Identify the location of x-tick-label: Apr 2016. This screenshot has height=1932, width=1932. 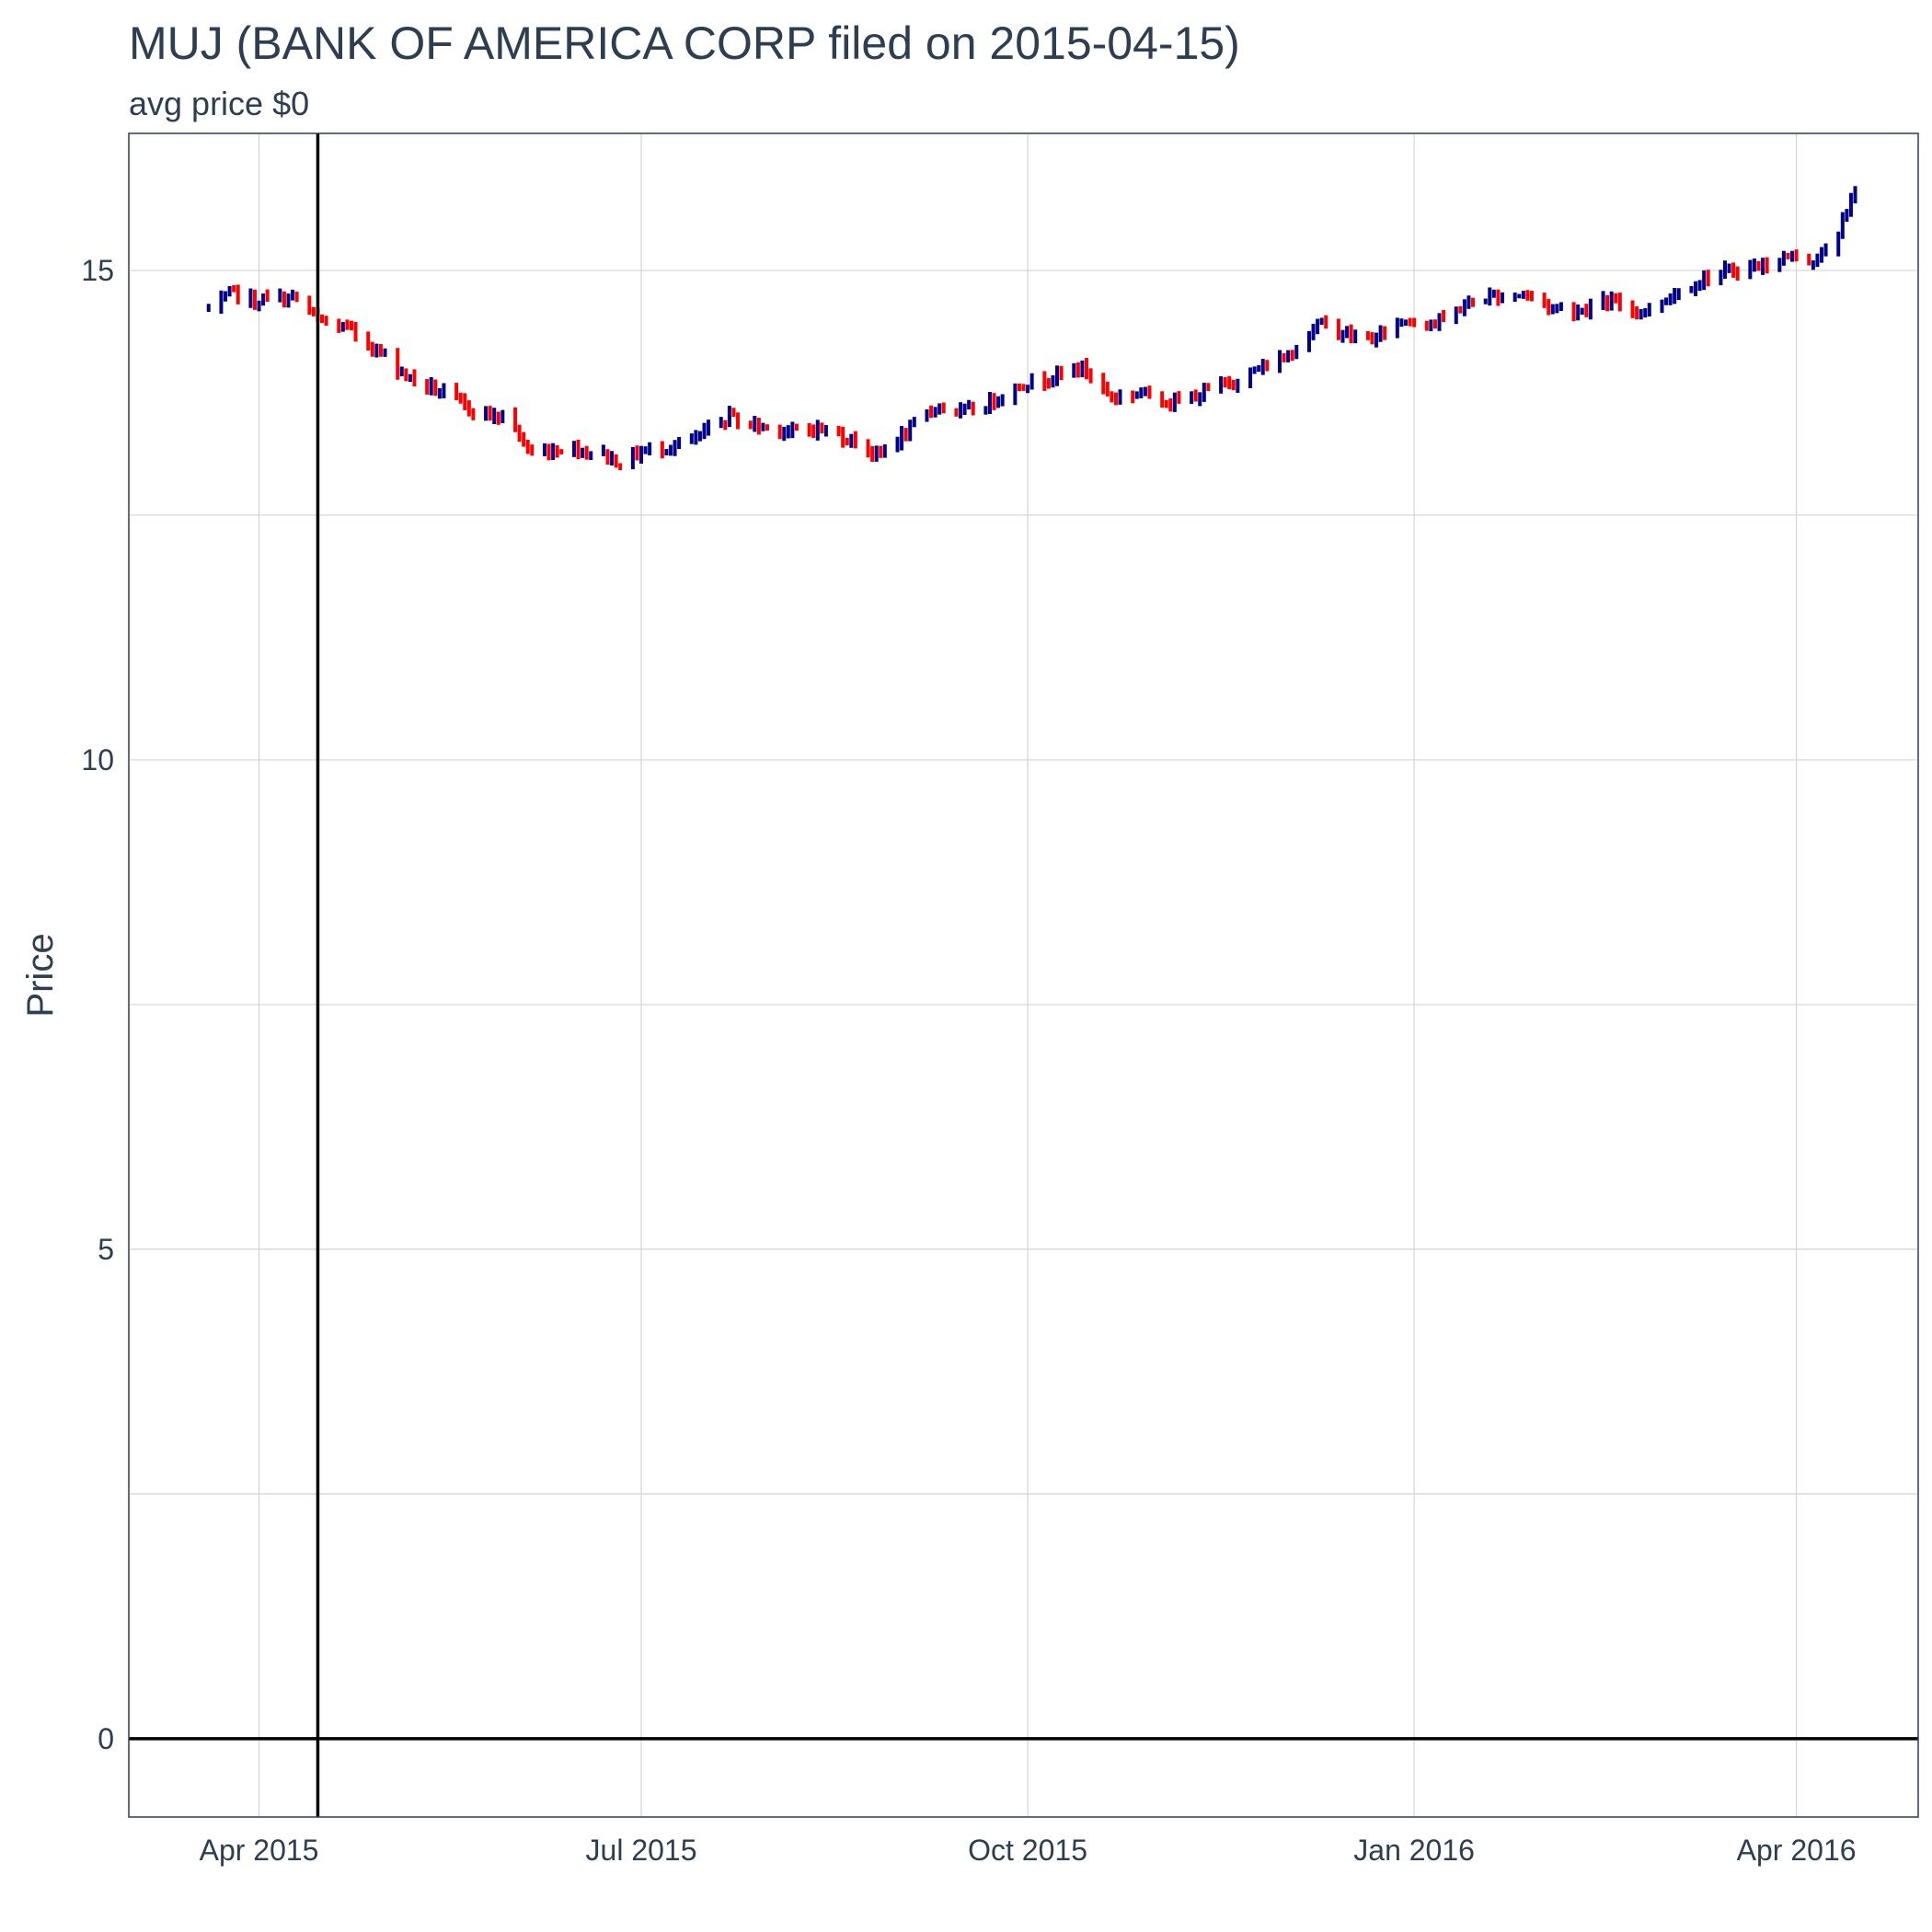
(1797, 1850).